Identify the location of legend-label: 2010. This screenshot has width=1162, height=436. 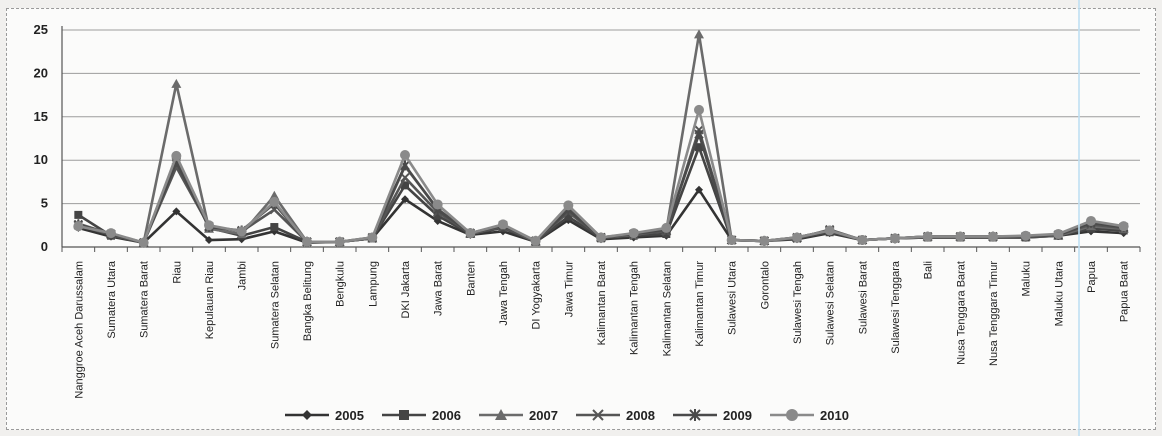
(834, 415).